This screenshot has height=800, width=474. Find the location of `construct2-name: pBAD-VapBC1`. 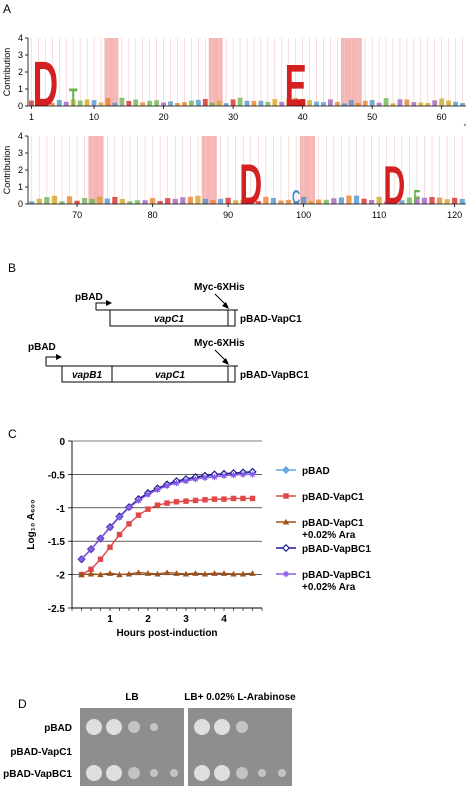

construct2-name: pBAD-VapBC1 is located at coordinates (274, 375).